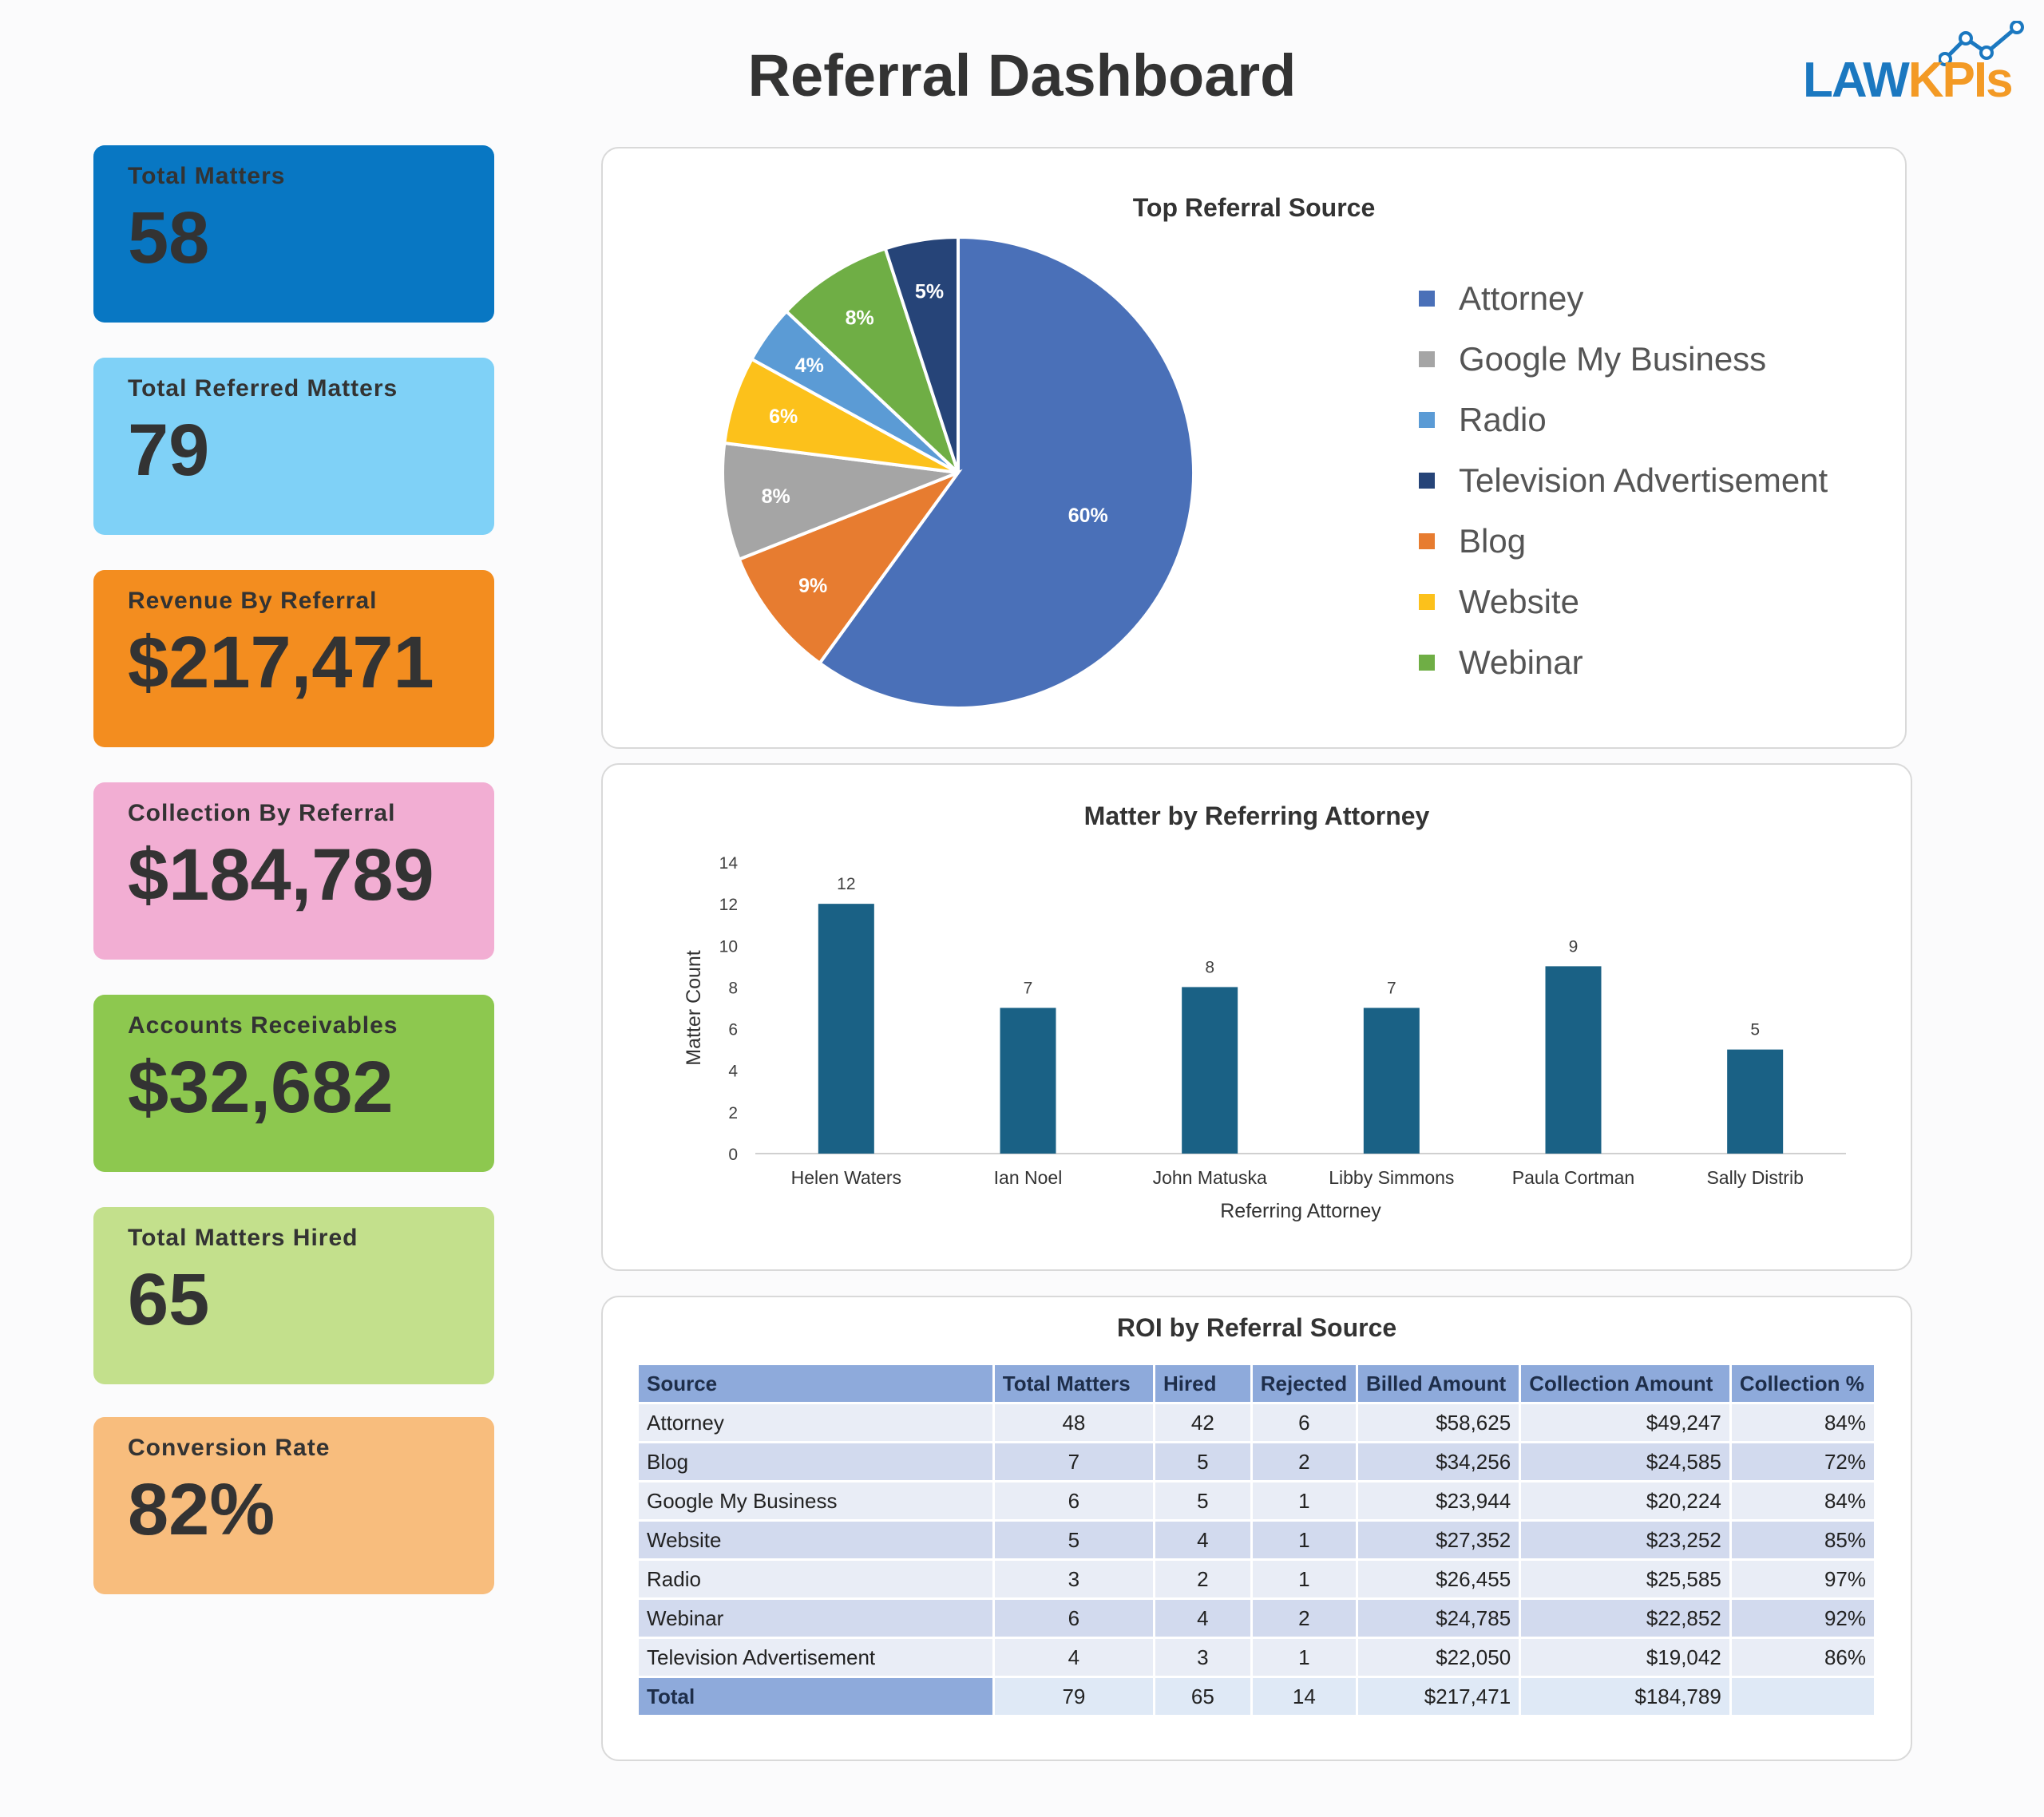 The image size is (2044, 1817). What do you see at coordinates (1802, 1658) in the screenshot?
I see `table-cell: 86%` at bounding box center [1802, 1658].